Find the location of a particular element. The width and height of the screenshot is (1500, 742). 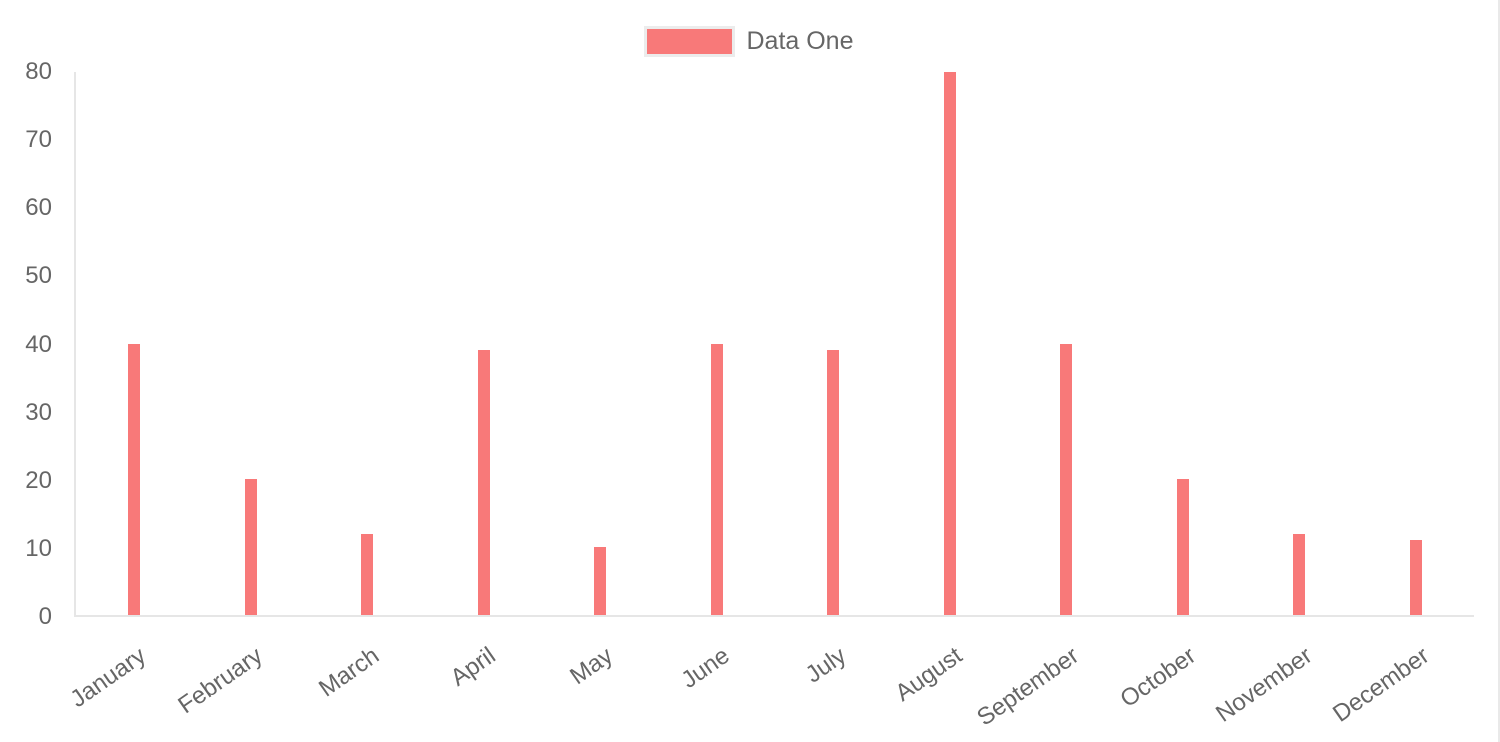

x-tick-label-may: May is located at coordinates (591, 666).